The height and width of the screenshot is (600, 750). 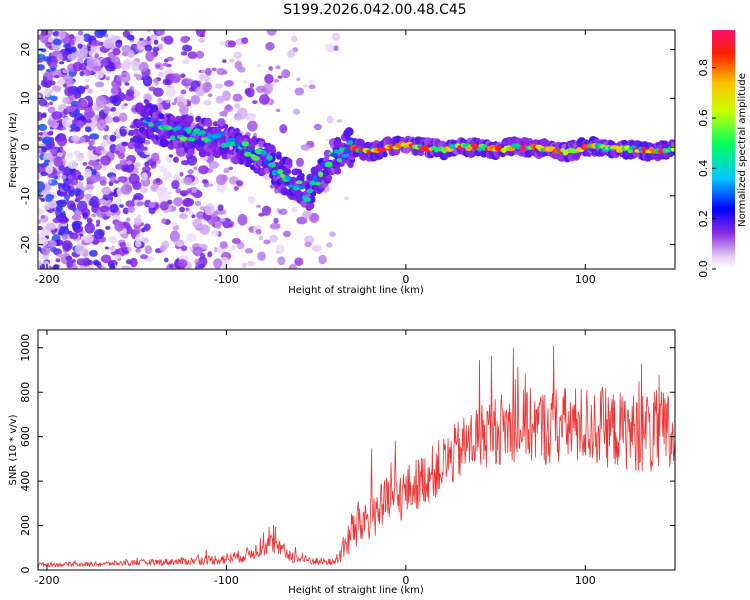 What do you see at coordinates (25, 98) in the screenshot?
I see `spectrogram-ytick-label: 10` at bounding box center [25, 98].